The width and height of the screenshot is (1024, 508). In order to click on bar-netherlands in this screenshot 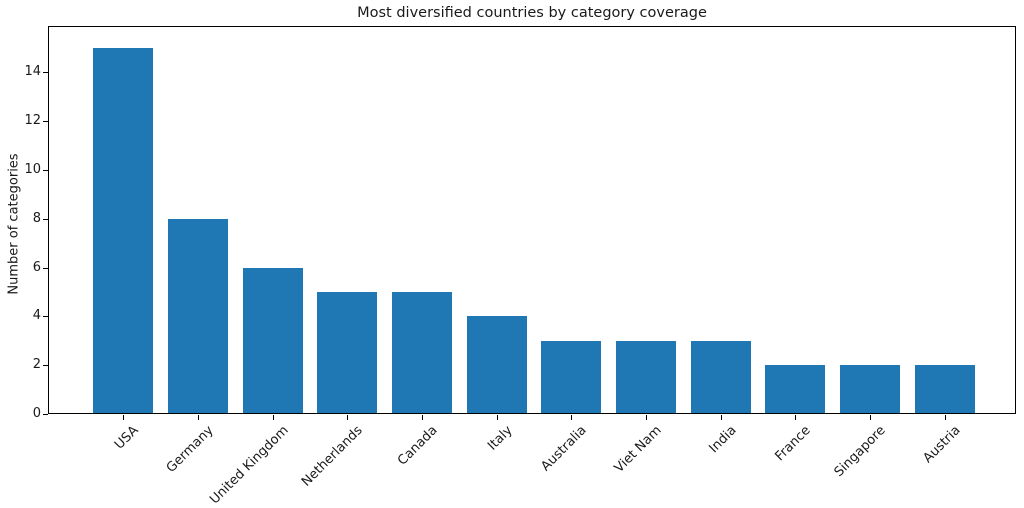, I will do `click(347, 352)`.